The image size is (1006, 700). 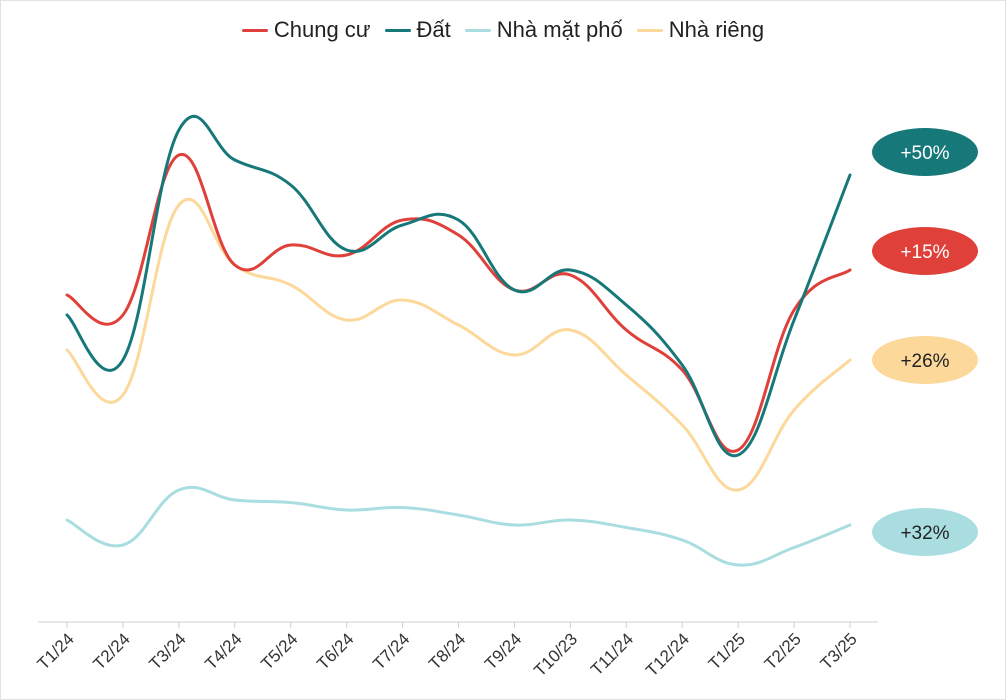 What do you see at coordinates (391, 651) in the screenshot?
I see `x-tick-label: T7/24` at bounding box center [391, 651].